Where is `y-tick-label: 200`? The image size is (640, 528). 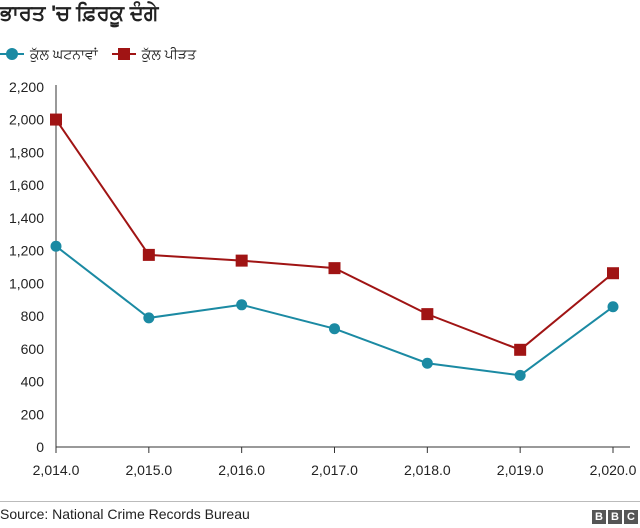 y-tick-label: 200 is located at coordinates (33, 414).